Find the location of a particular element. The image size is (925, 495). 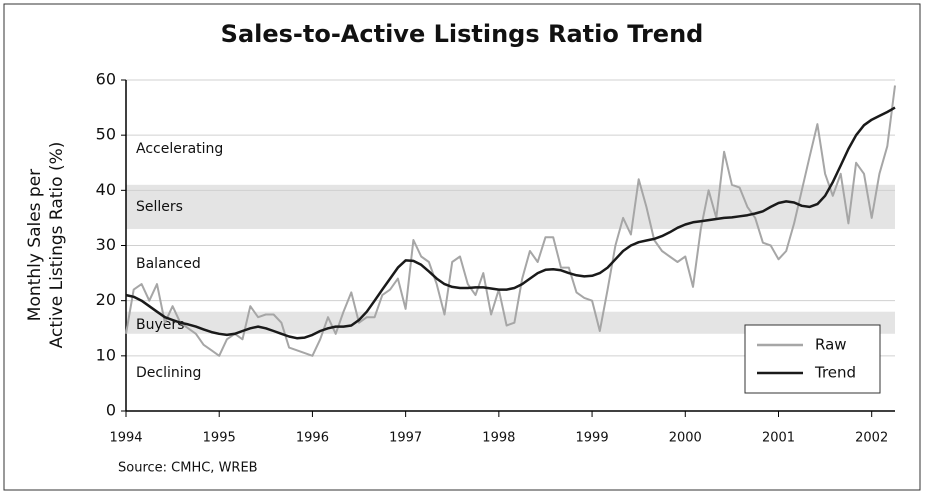

y-tick-label: 20 is located at coordinates (106, 299).